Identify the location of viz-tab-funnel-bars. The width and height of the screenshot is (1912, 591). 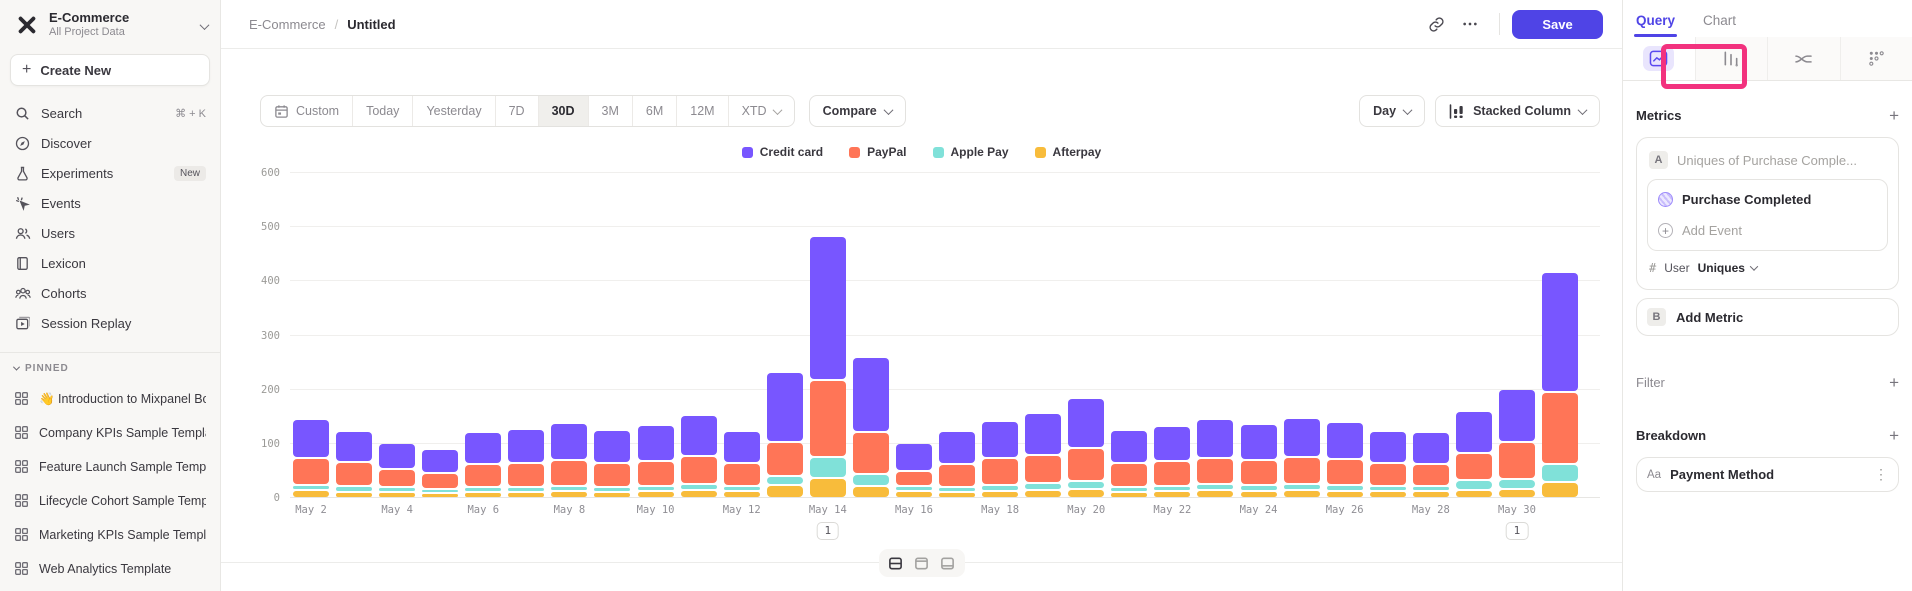
(1731, 58).